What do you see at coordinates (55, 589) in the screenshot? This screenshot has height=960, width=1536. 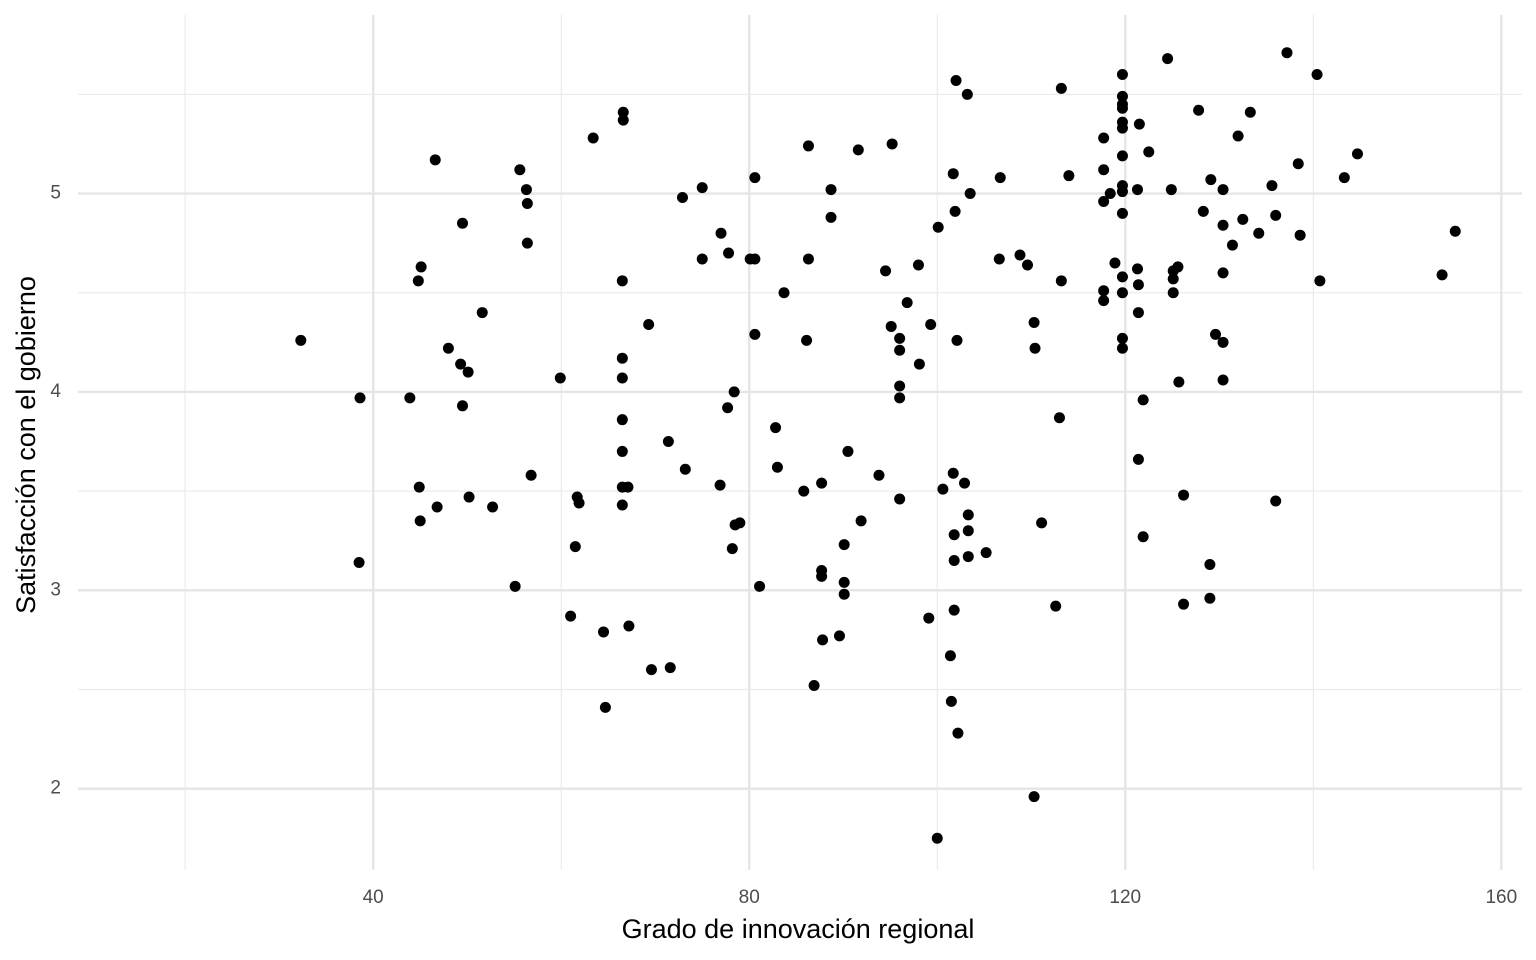 I see `y-tick-label: 3` at bounding box center [55, 589].